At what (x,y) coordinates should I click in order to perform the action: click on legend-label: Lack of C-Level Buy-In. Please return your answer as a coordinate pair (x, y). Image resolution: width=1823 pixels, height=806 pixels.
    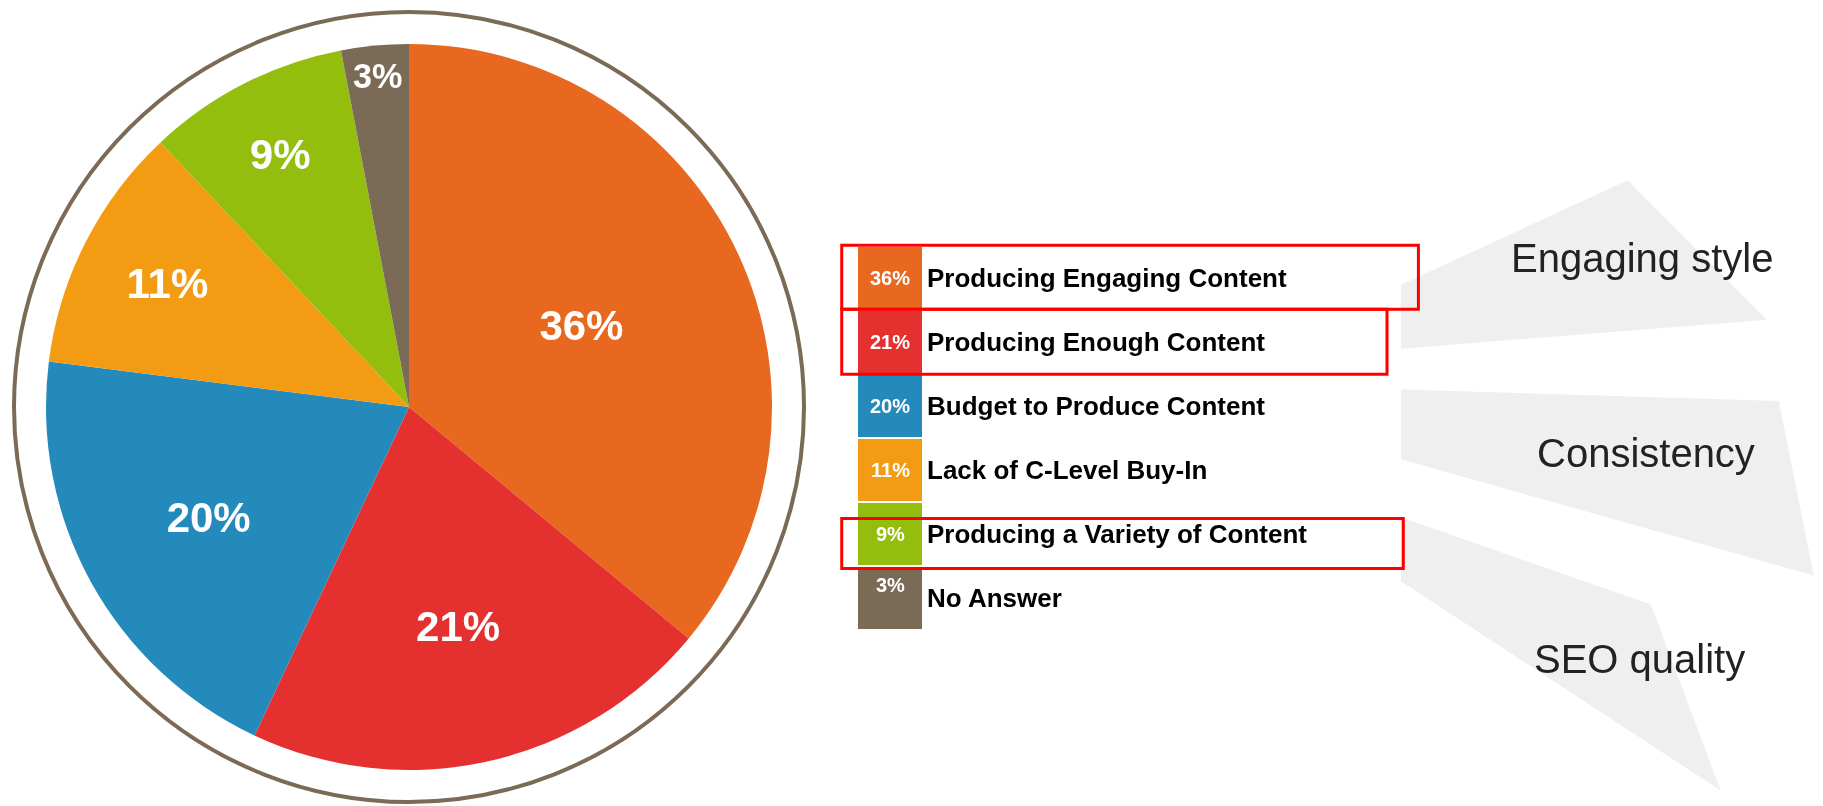
    Looking at the image, I should click on (1067, 470).